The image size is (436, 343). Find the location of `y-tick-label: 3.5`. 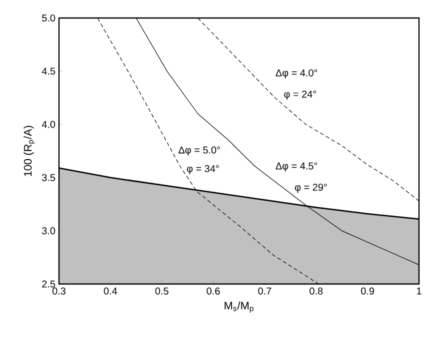

y-tick-label: 3.5 is located at coordinates (49, 178).